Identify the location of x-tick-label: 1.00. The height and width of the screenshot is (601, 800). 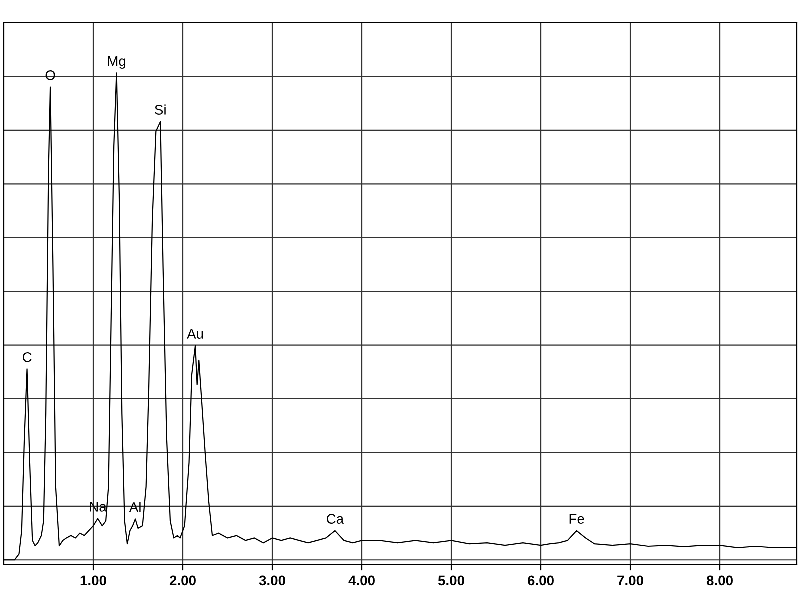
(93, 581).